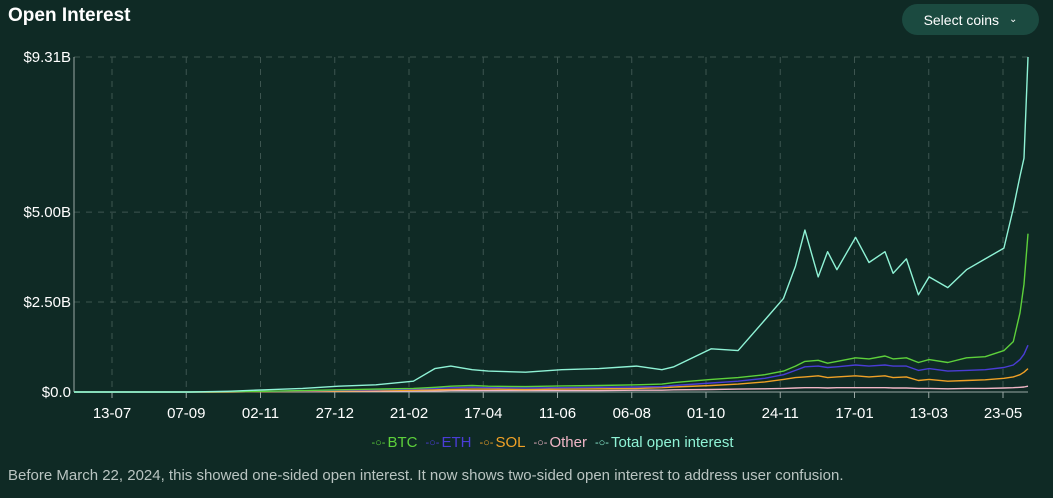  Describe the element at coordinates (335, 413) in the screenshot. I see `x-tick-label: 27-12` at that location.